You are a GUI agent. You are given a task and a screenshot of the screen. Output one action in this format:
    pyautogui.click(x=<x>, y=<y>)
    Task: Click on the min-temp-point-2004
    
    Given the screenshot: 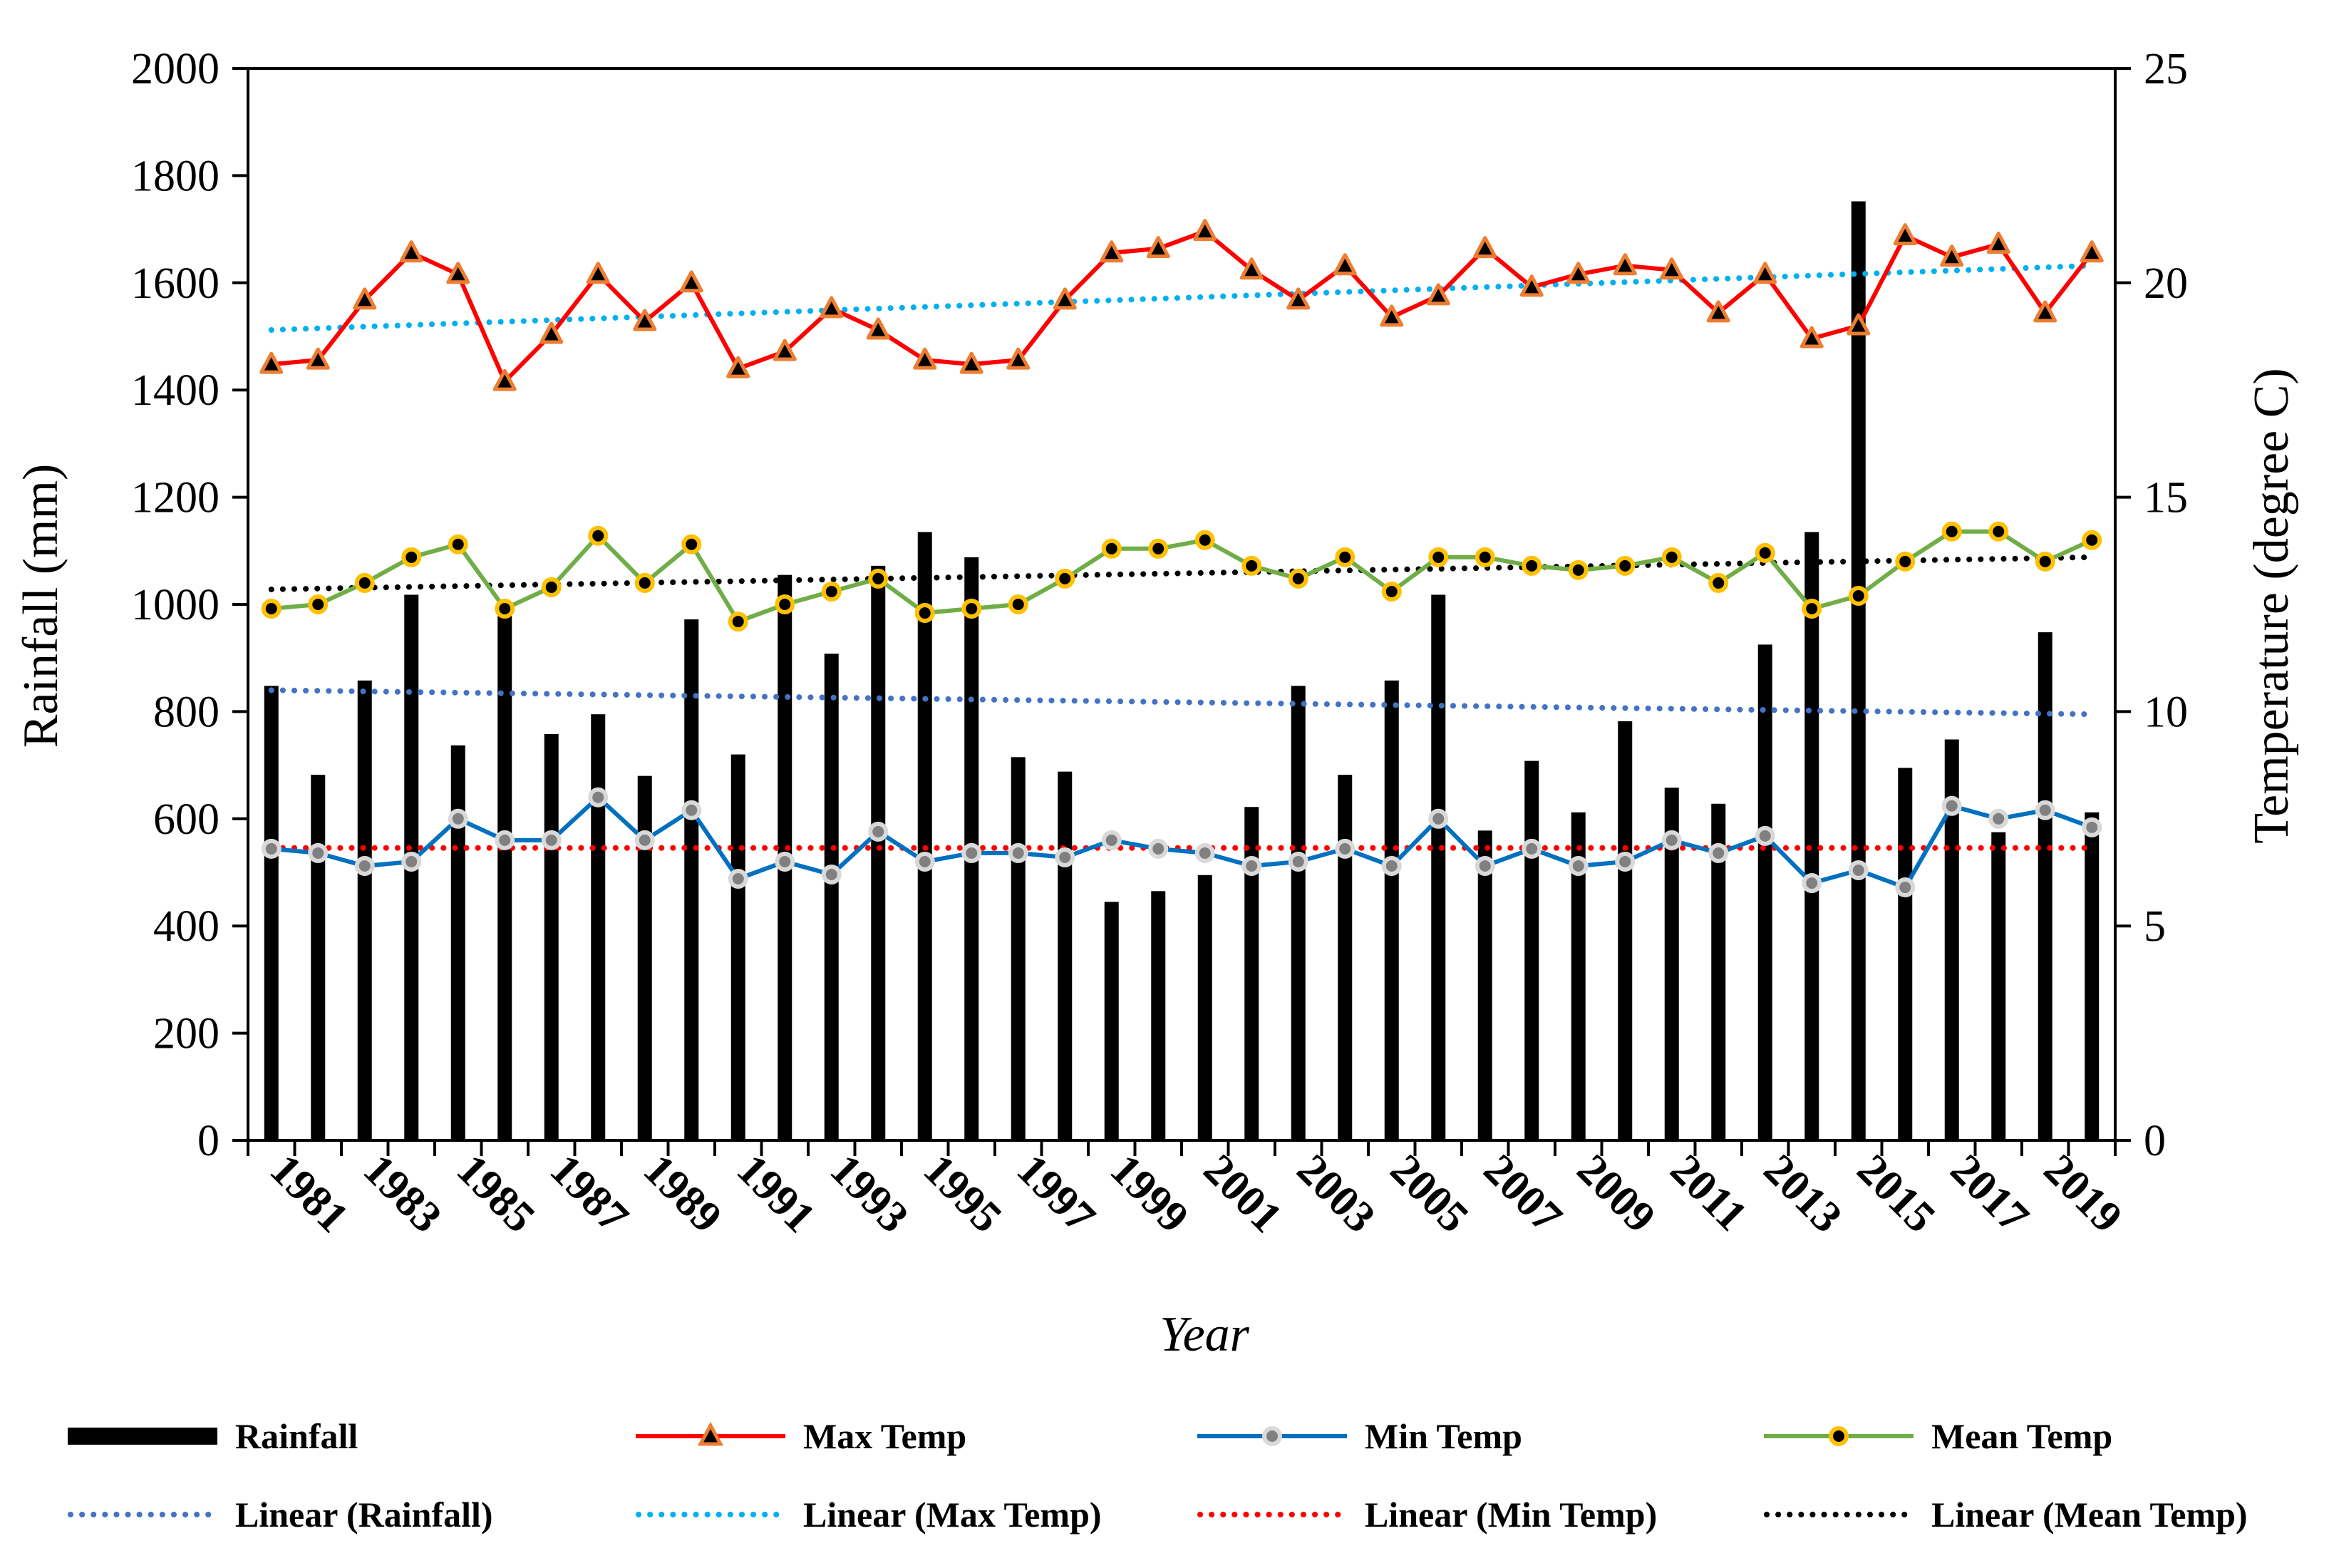 What is the action you would take?
    pyautogui.click(x=1345, y=848)
    